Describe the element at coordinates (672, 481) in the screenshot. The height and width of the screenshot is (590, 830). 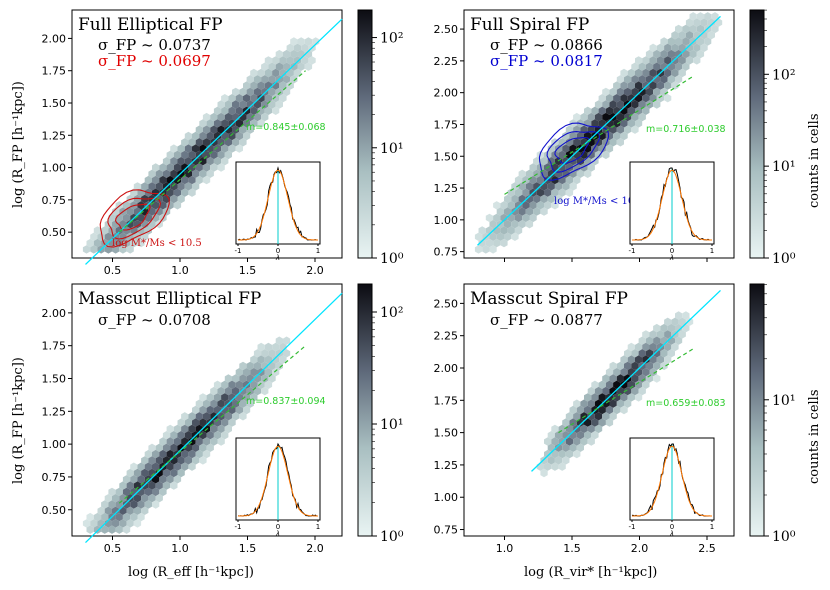
I see `inset-gaussian-fit` at that location.